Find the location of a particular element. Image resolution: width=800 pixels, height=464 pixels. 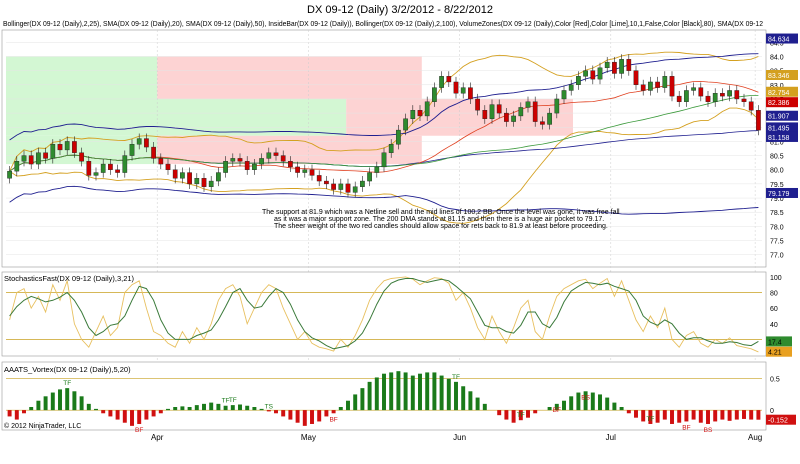

bollinger-100-lower is located at coordinates (384, 200).